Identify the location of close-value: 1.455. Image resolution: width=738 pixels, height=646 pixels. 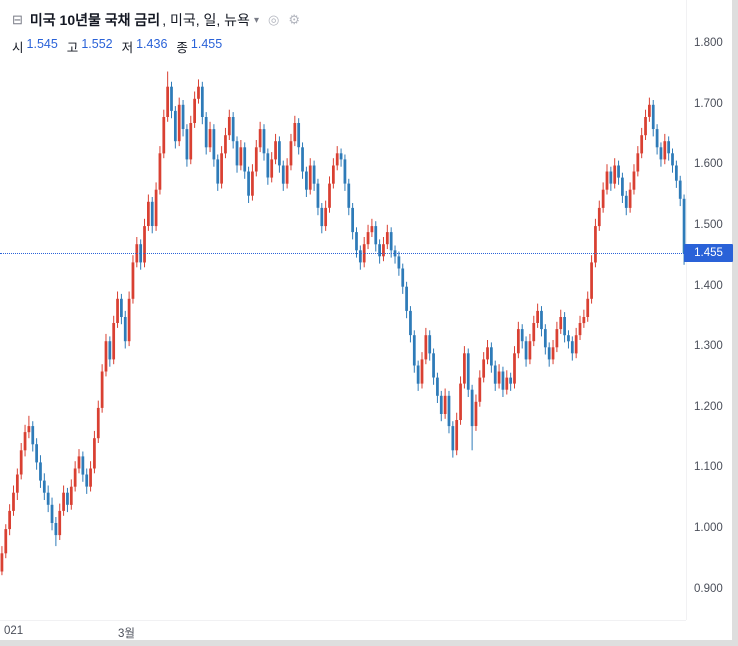
(206, 44).